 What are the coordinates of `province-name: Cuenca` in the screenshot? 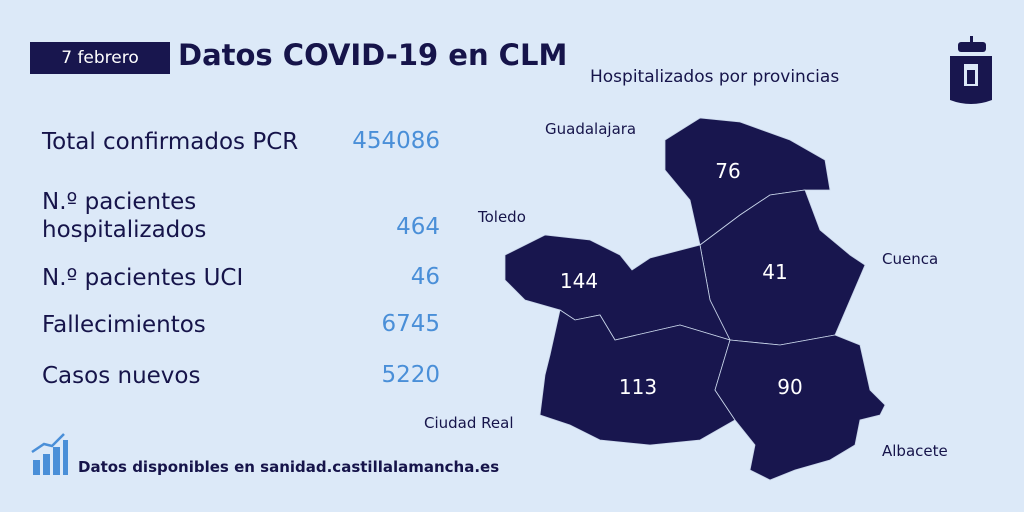 It's located at (910, 259).